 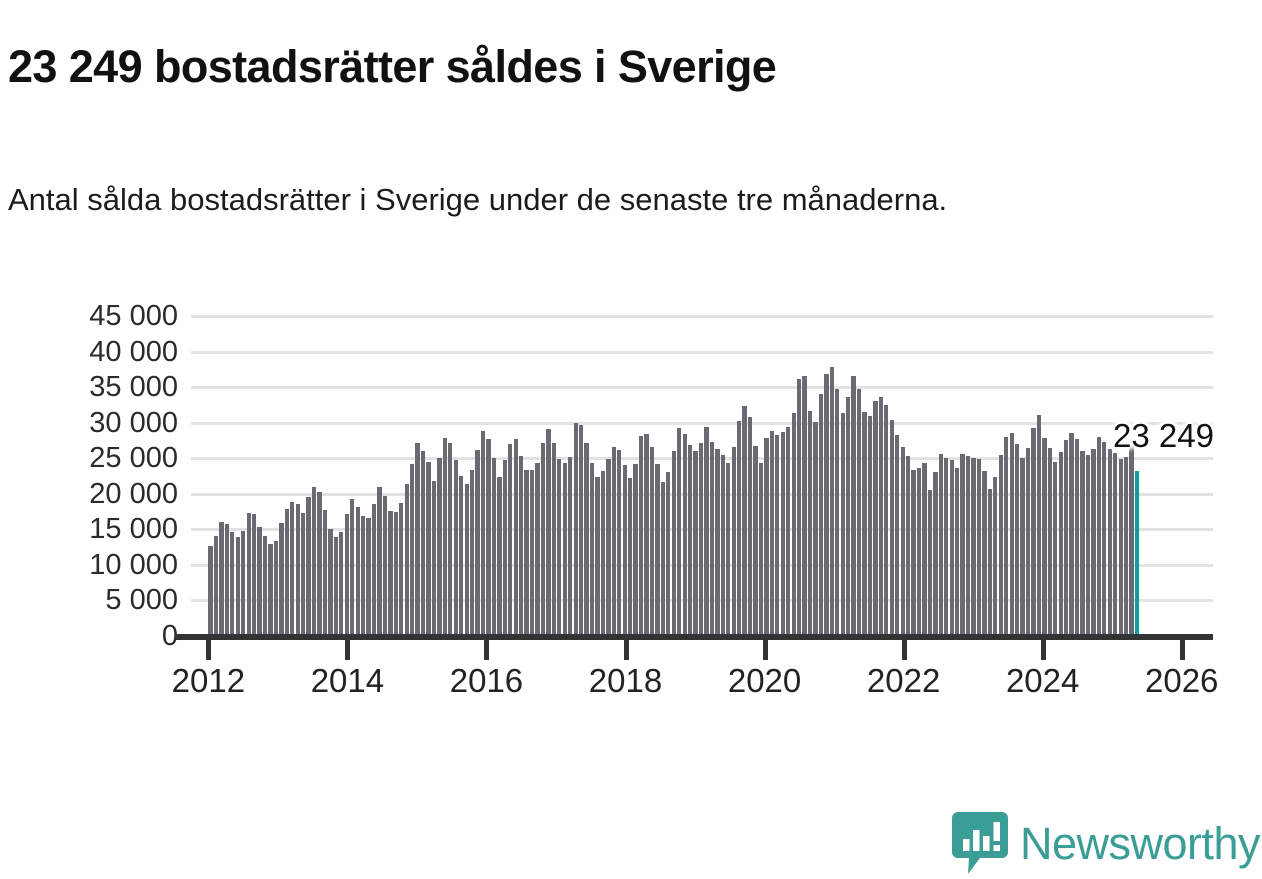 What do you see at coordinates (764, 680) in the screenshot?
I see `x-axis-tick-label: 2020` at bounding box center [764, 680].